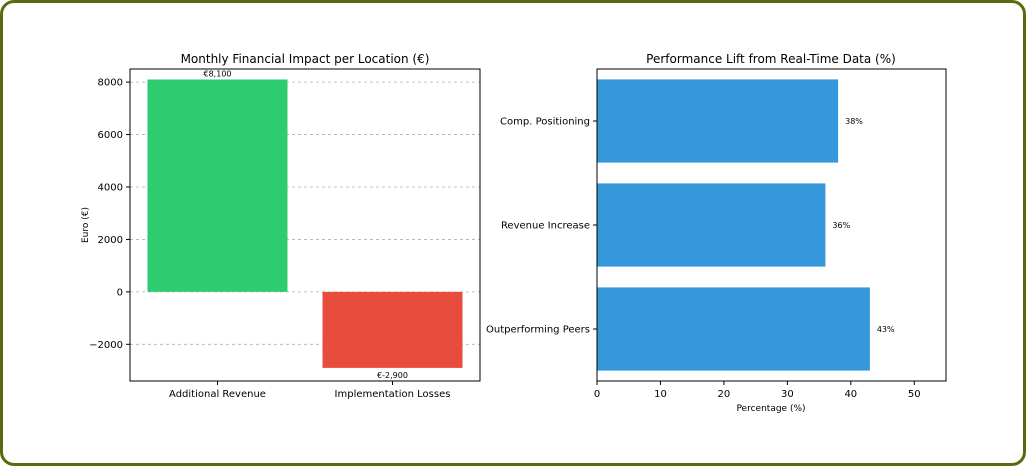 Image resolution: width=1026 pixels, height=466 pixels. Describe the element at coordinates (538, 330) in the screenshot. I see `y-tick-label: Outperforming Peers` at that location.